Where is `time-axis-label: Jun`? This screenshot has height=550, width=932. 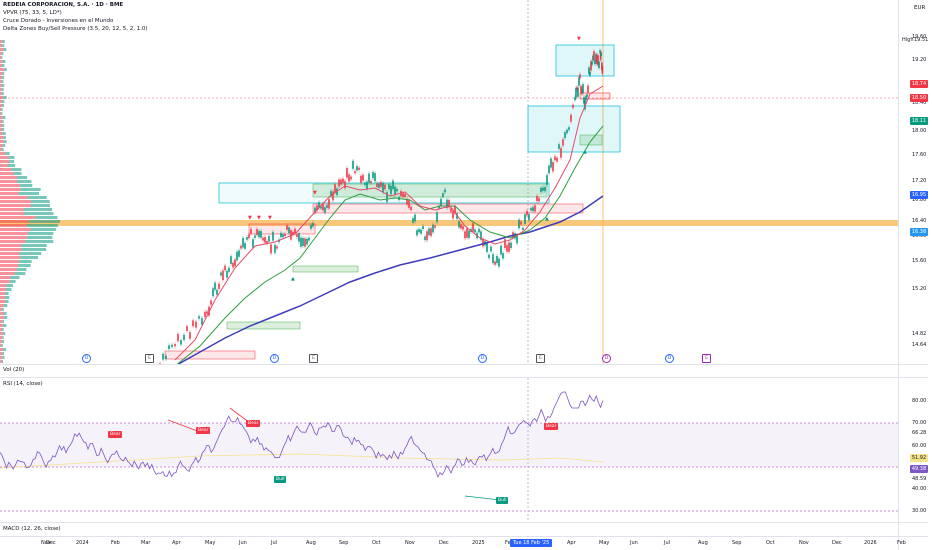
time-axis-label: Jun is located at coordinates (634, 543).